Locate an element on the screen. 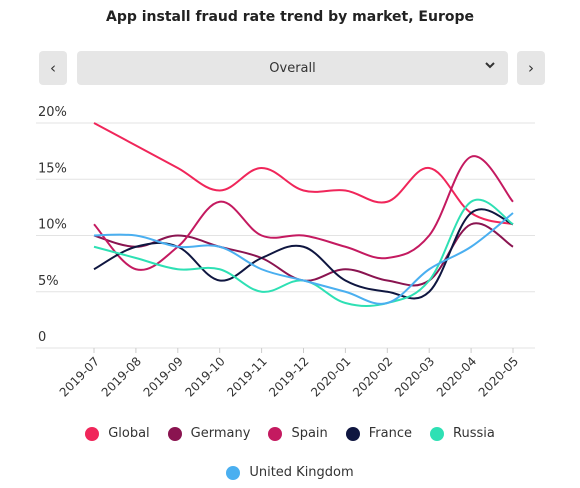 This screenshot has height=488, width=580. series-line-germany is located at coordinates (303, 254).